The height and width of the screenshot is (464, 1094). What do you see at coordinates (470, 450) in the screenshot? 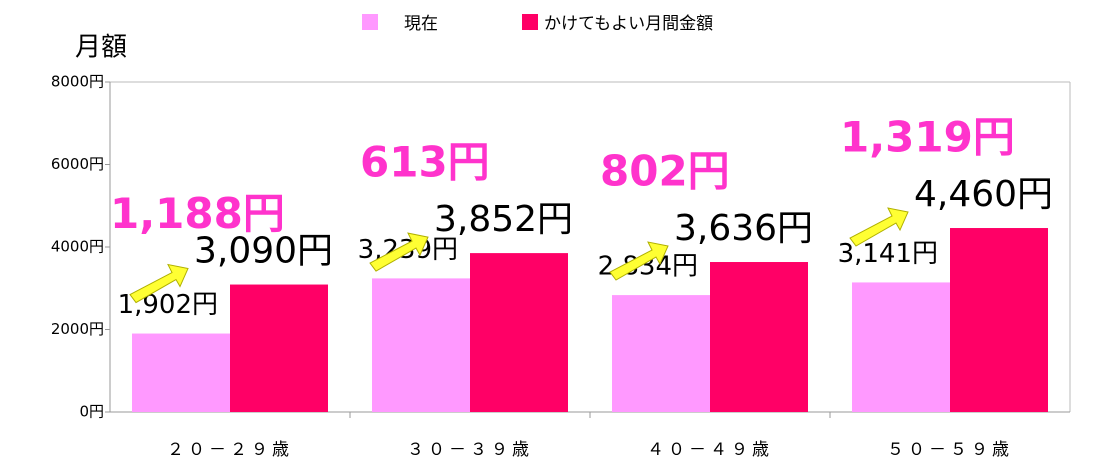
I see `x-tick-label: ３０－３９歳` at bounding box center [470, 450].